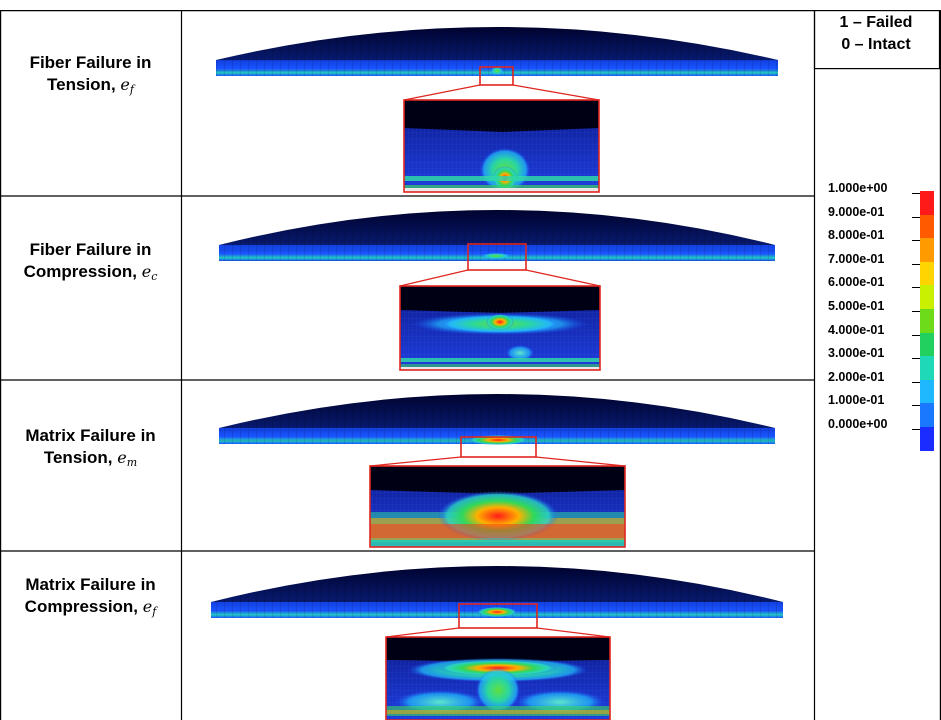 This screenshot has width=941, height=720. I want to click on subscript: c, so click(154, 276).